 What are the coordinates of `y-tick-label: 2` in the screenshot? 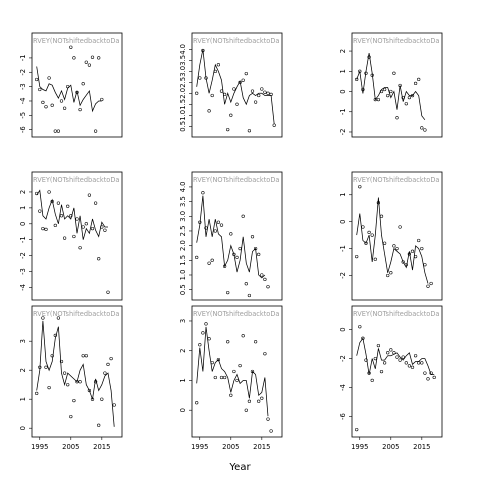 It's located at (23, 192).